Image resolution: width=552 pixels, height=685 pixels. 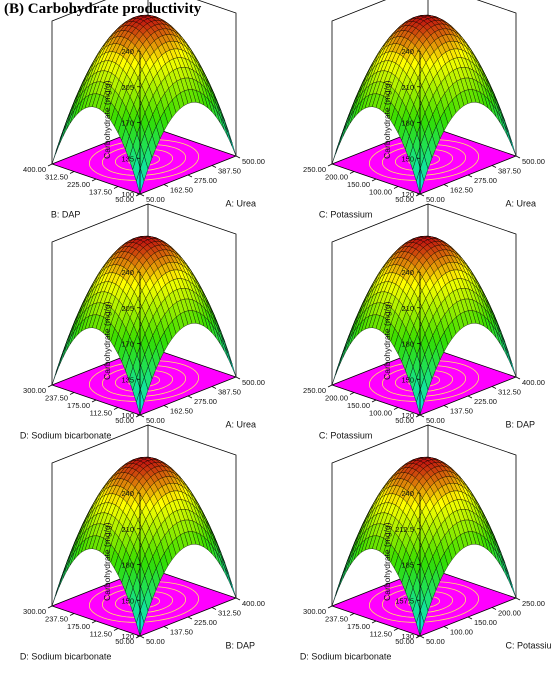 I want to click on x-tick-label: 225.00, so click(x=205, y=622).